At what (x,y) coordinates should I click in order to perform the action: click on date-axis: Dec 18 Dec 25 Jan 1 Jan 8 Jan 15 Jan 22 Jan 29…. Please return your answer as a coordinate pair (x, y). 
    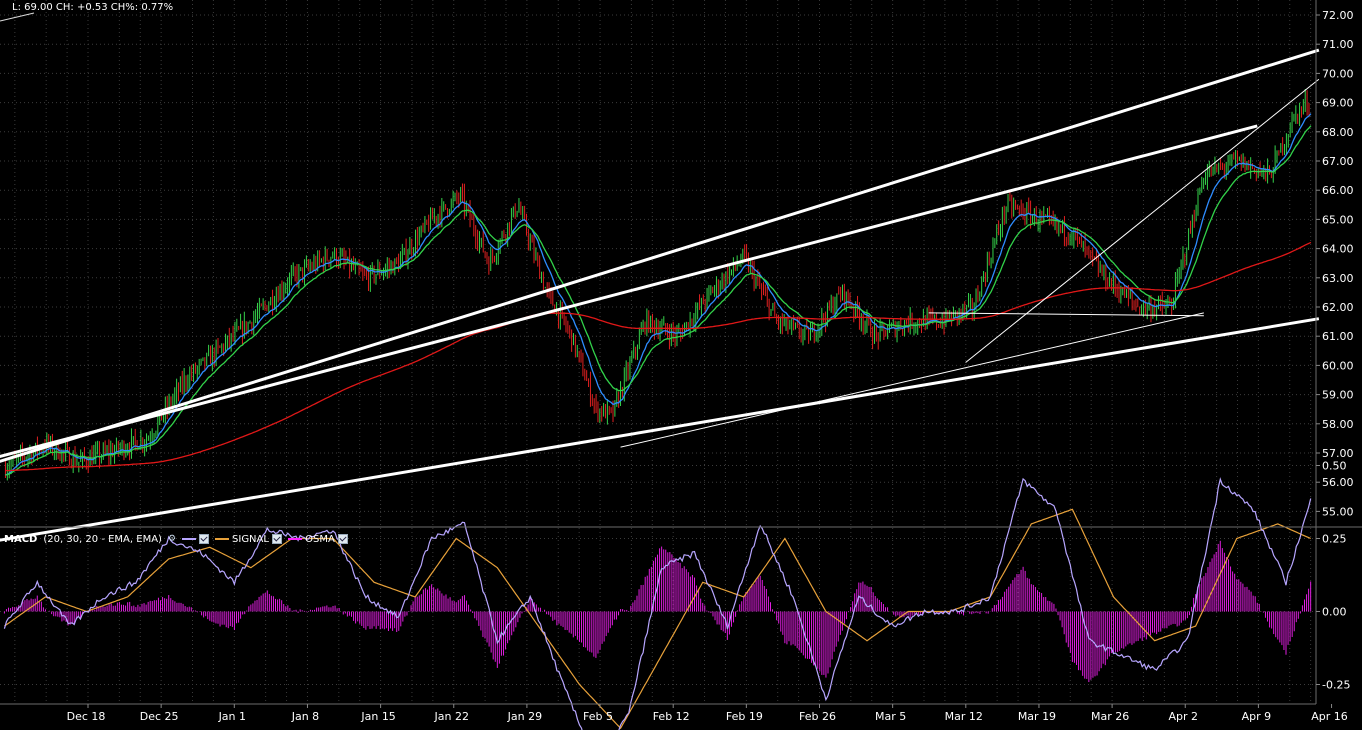
    Looking at the image, I should click on (707, 713).